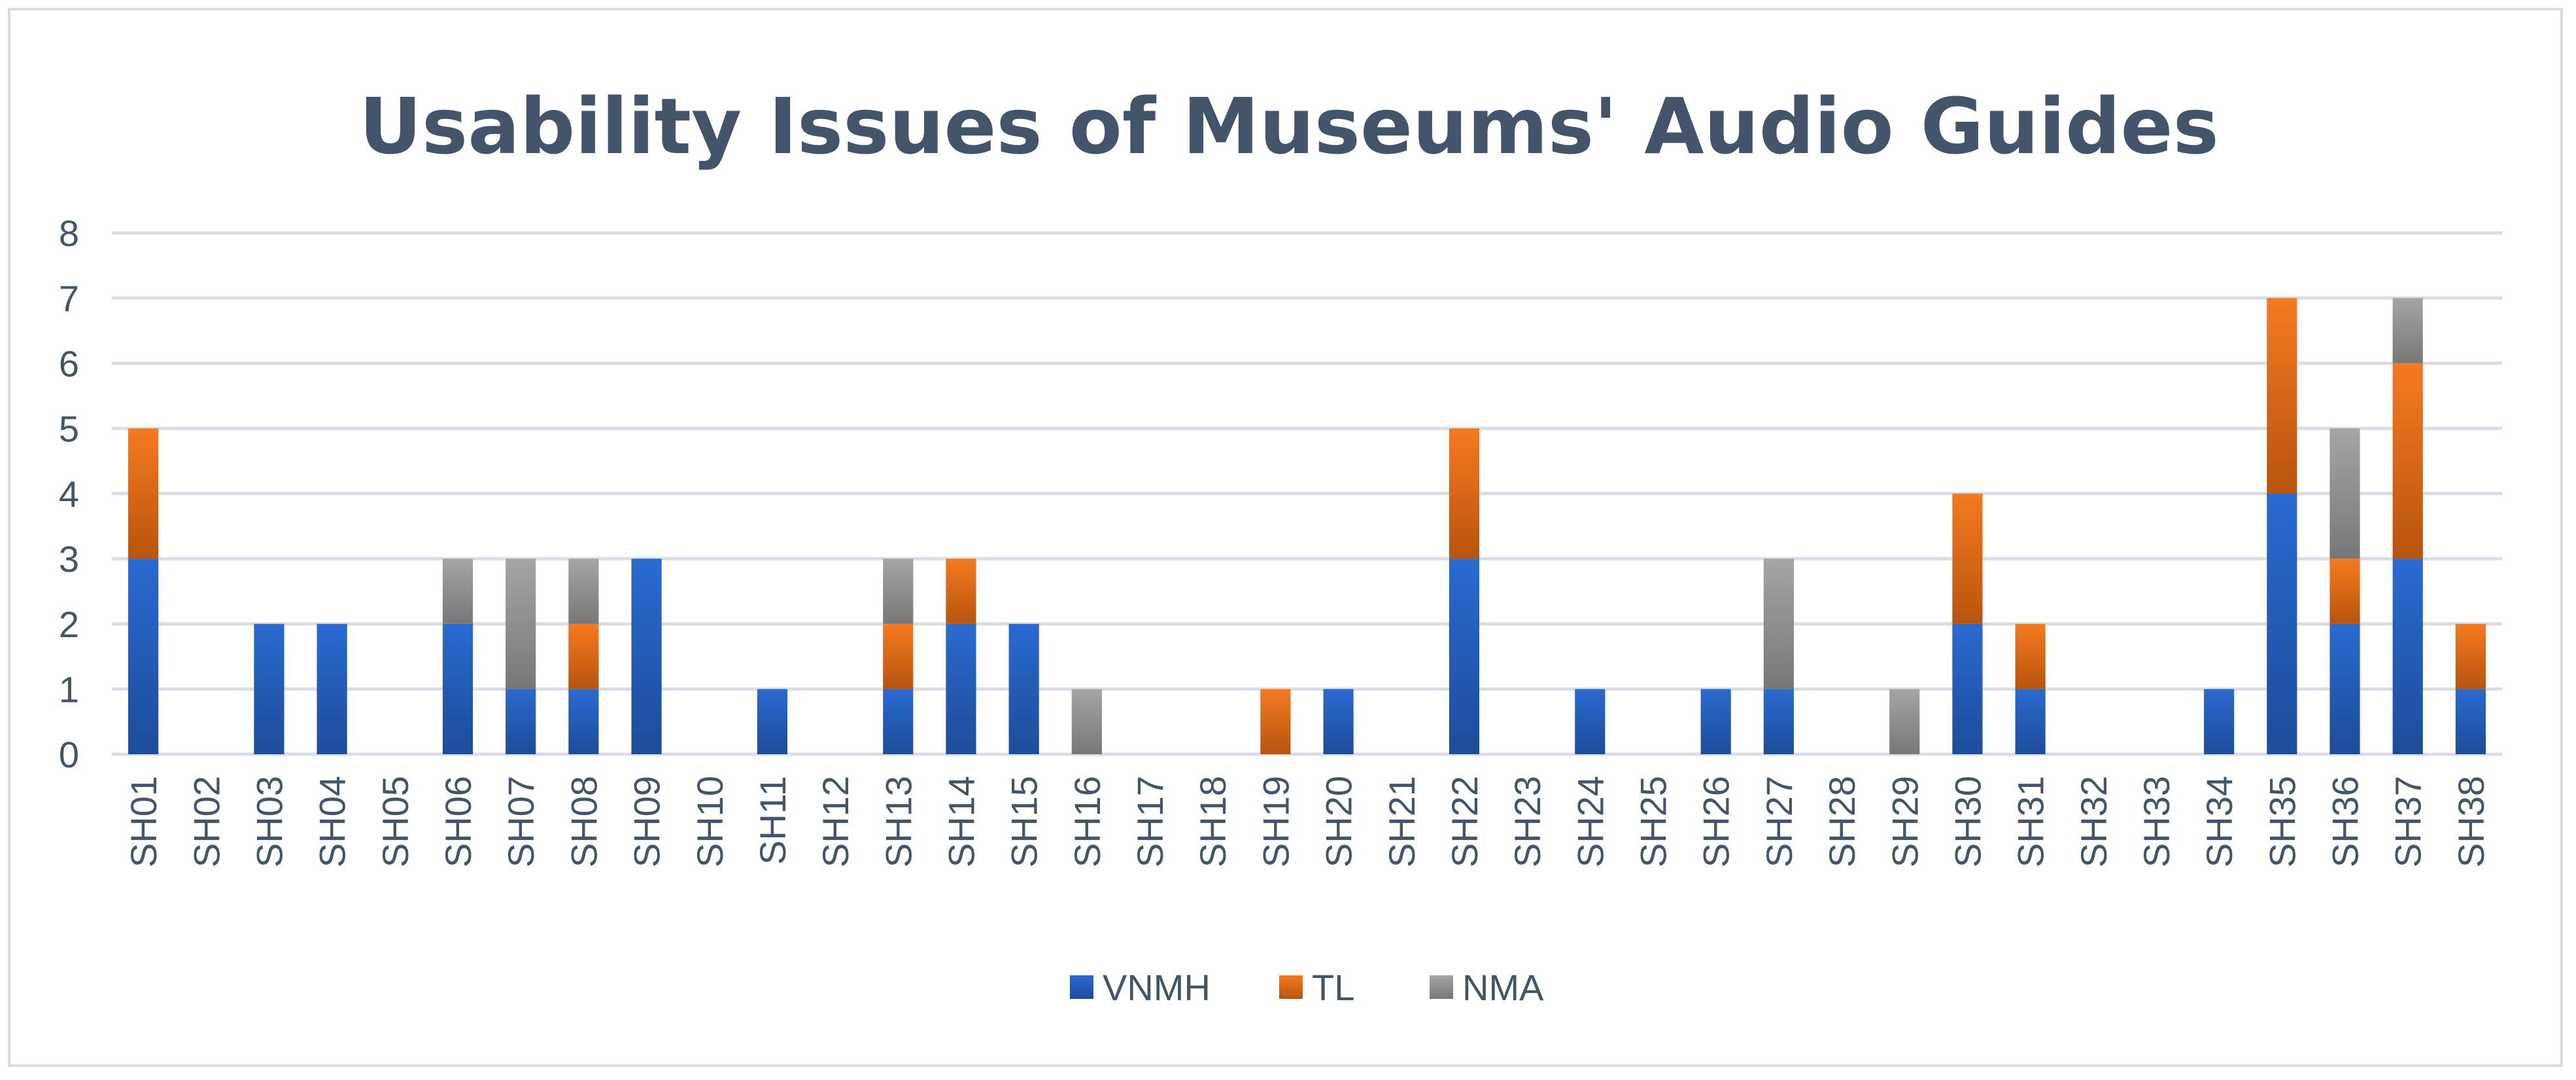  Describe the element at coordinates (773, 721) in the screenshot. I see `bar-segment-vnmh-sh11` at that location.